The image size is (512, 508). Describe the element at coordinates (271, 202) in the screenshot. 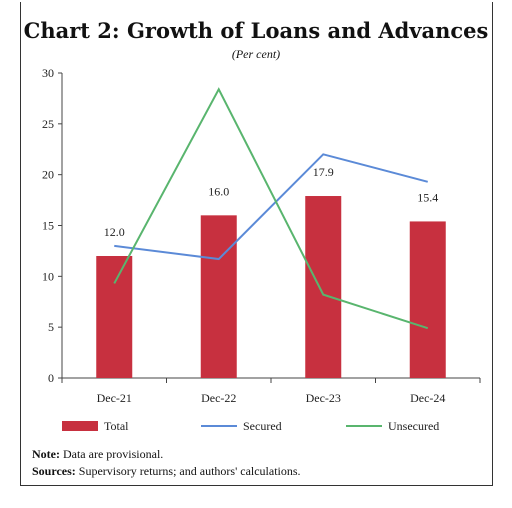

I see `data-labels: 12.0 16.0 17.9 15.4` at that location.